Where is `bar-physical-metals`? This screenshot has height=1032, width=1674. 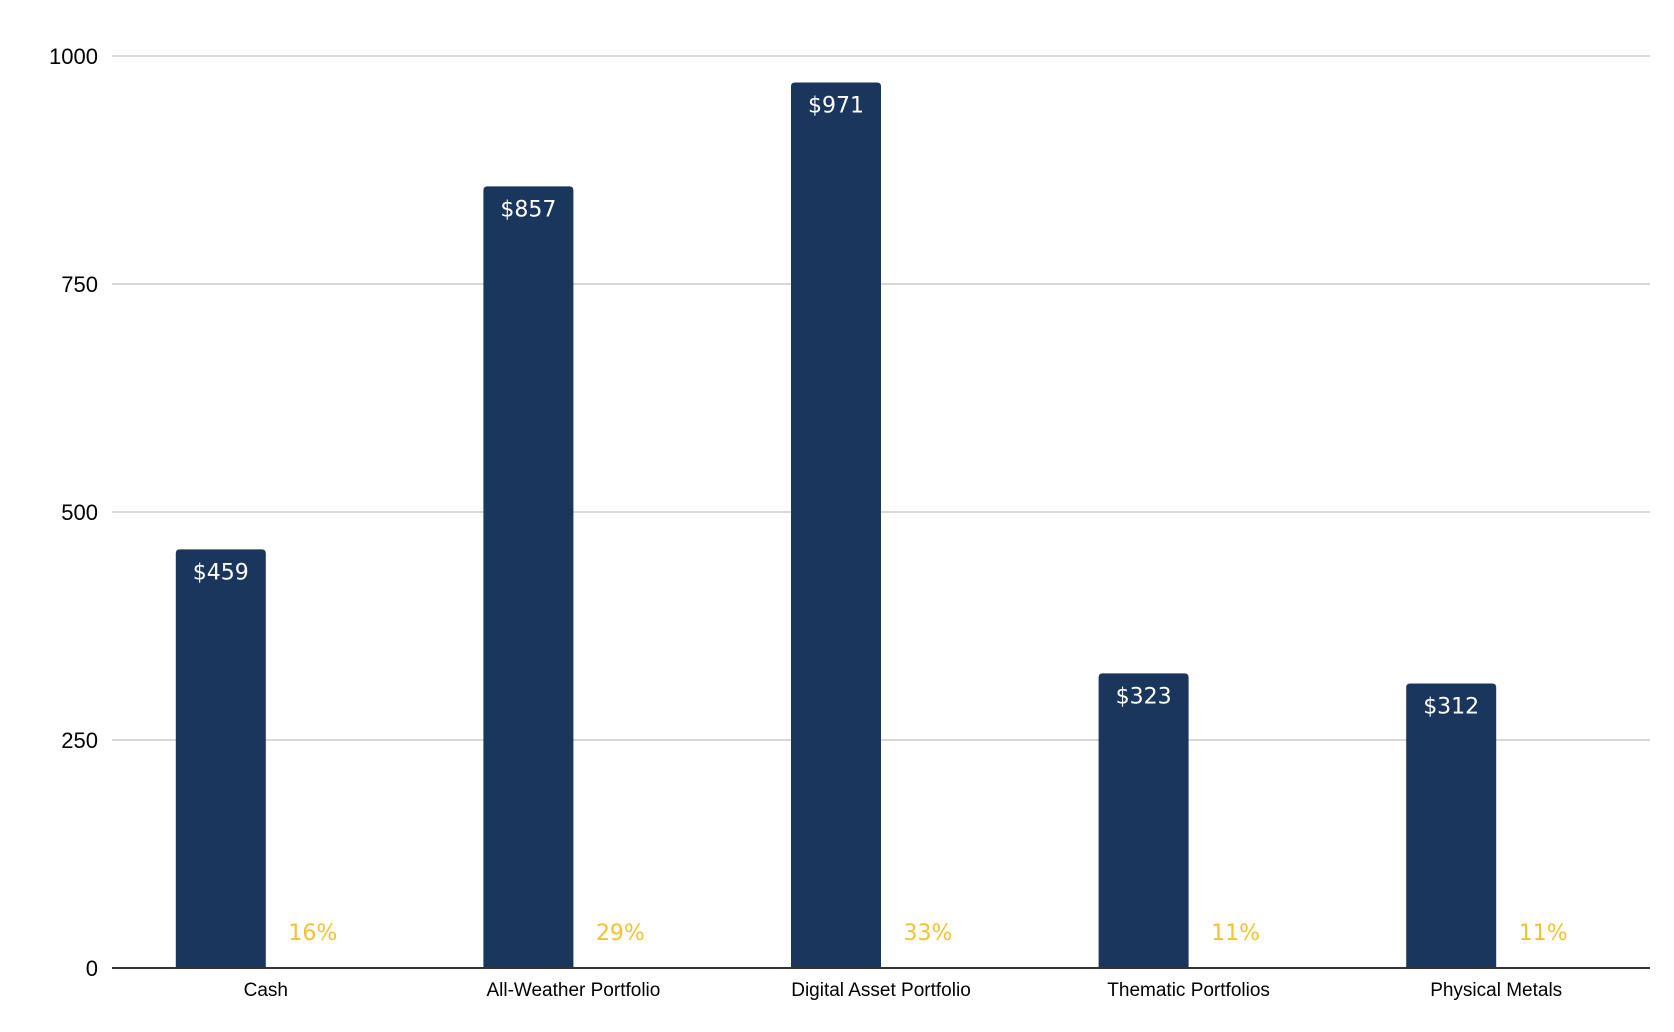
bar-physical-metals is located at coordinates (1451, 825).